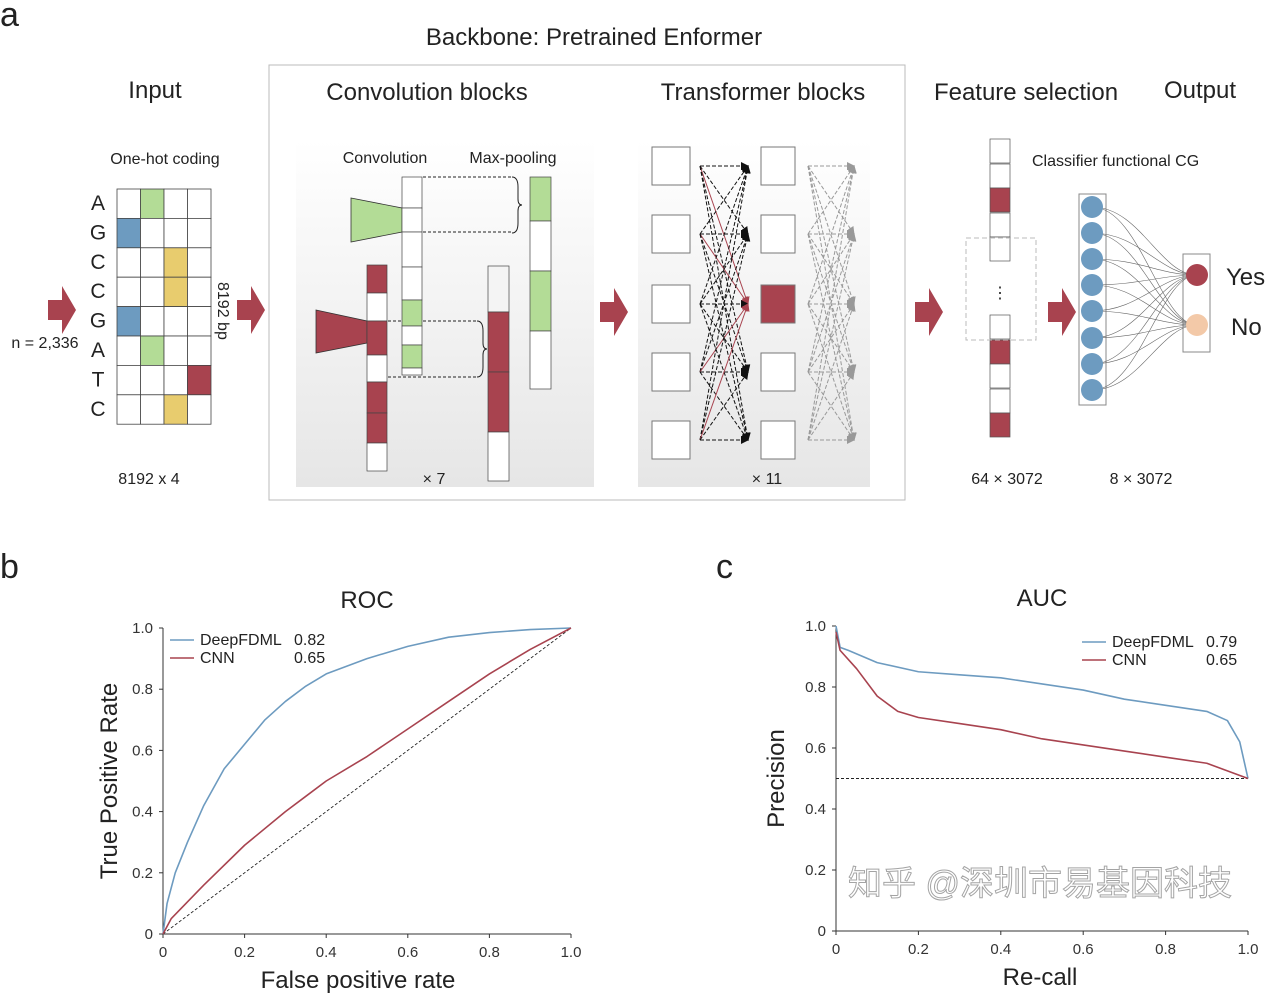  Describe the element at coordinates (1246, 327) in the screenshot. I see `output-no: No` at that location.